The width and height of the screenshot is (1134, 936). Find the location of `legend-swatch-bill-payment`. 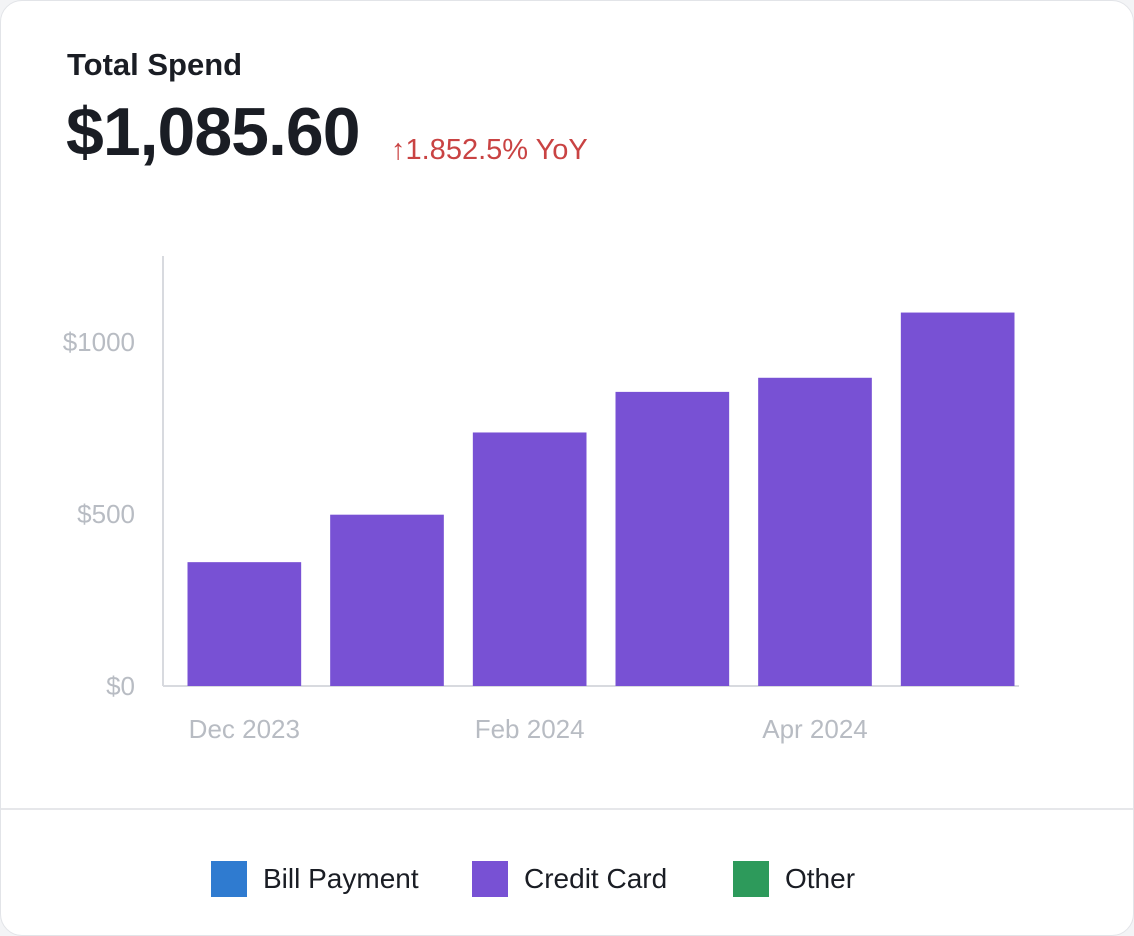

legend-swatch-bill-payment is located at coordinates (229, 879).